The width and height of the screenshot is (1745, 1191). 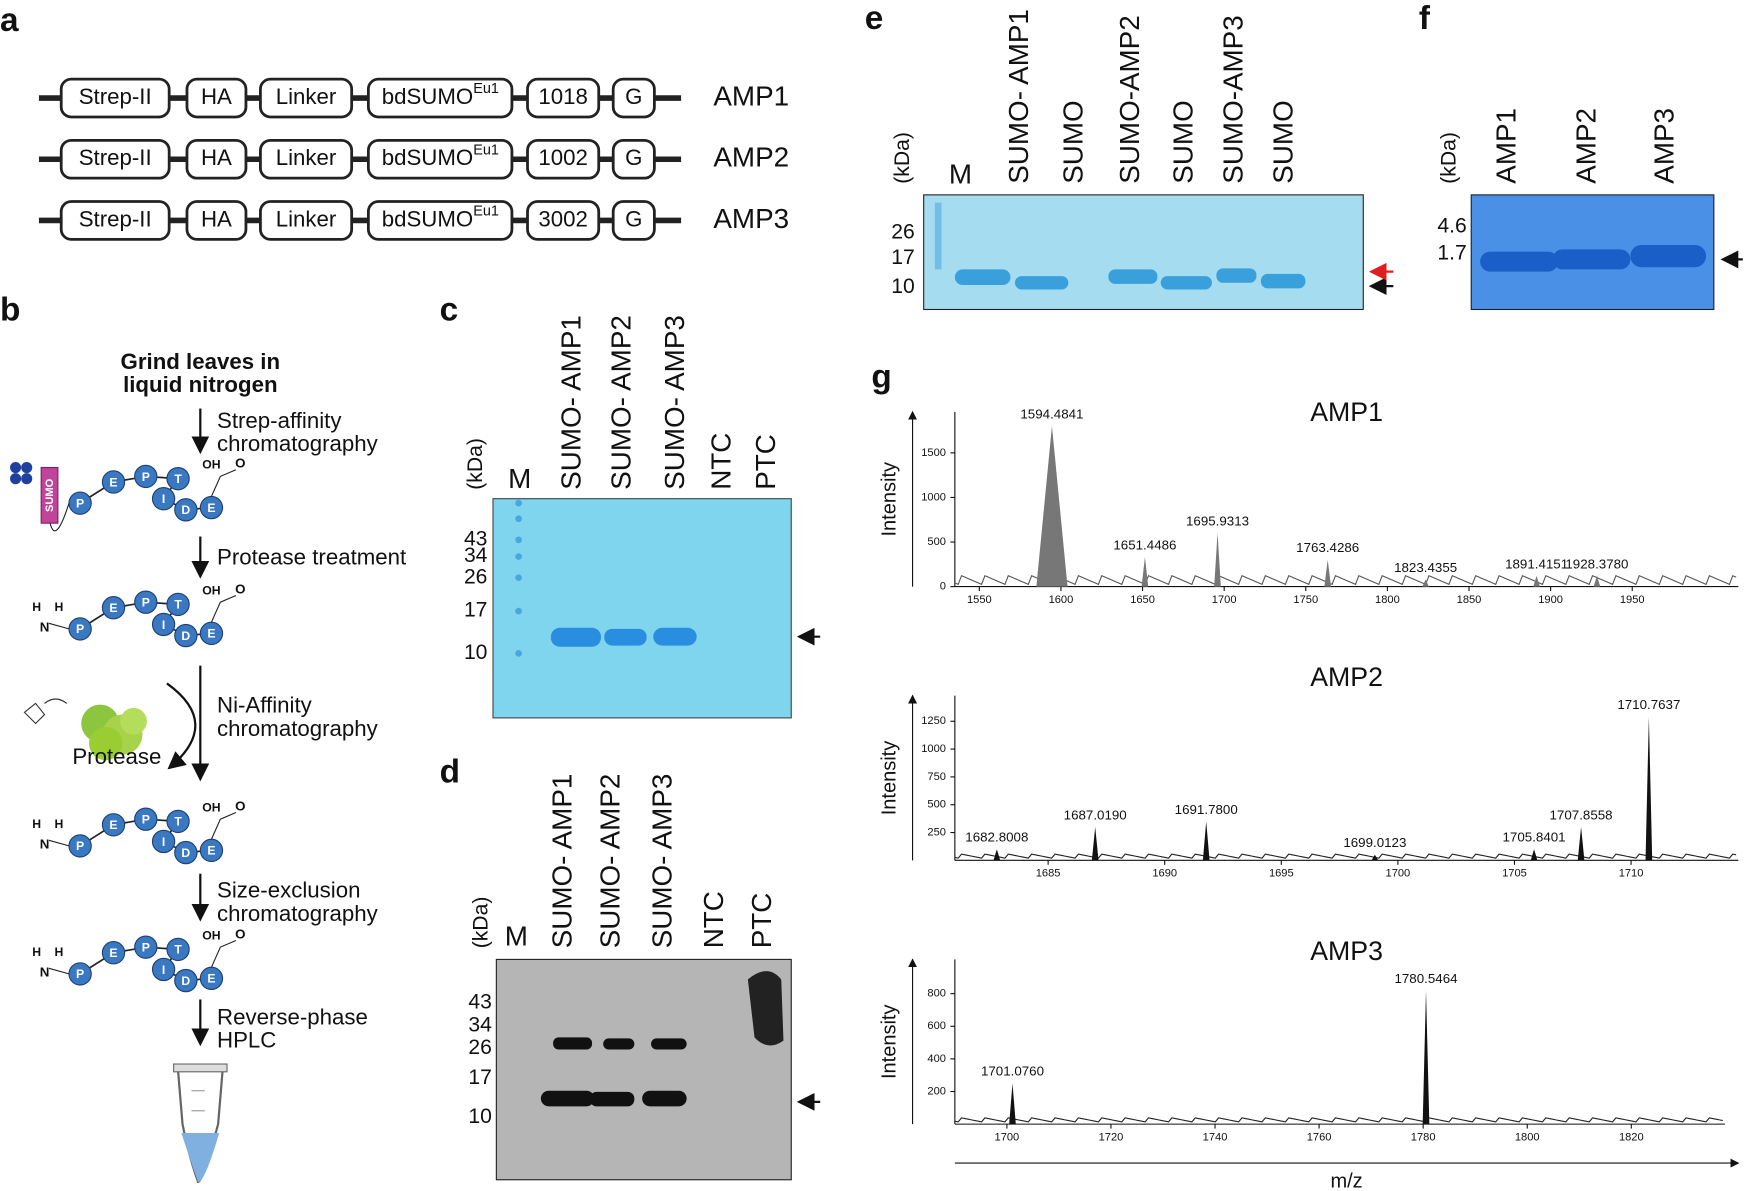 I want to click on domain-label: Linker, so click(x=306, y=157).